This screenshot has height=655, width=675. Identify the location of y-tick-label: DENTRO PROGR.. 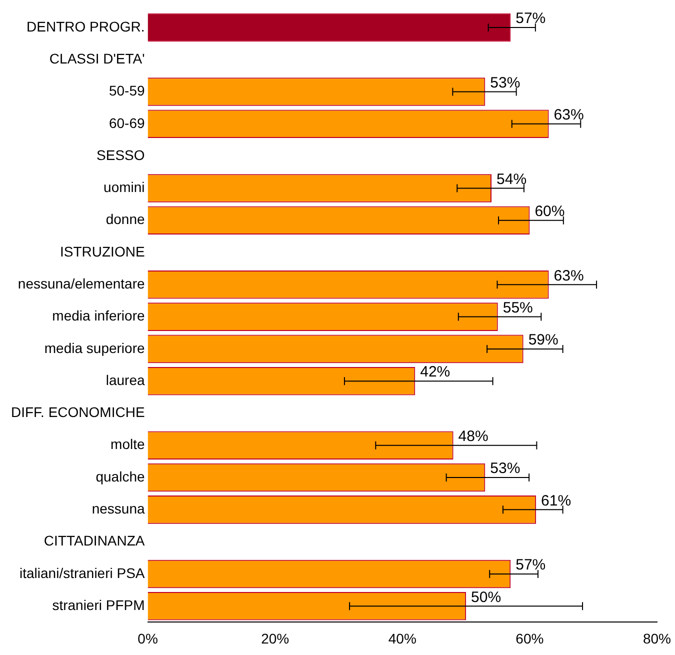
(85, 26).